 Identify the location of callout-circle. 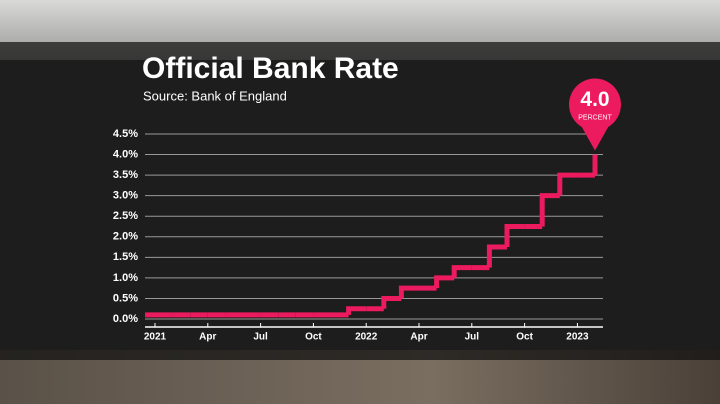
(595, 104).